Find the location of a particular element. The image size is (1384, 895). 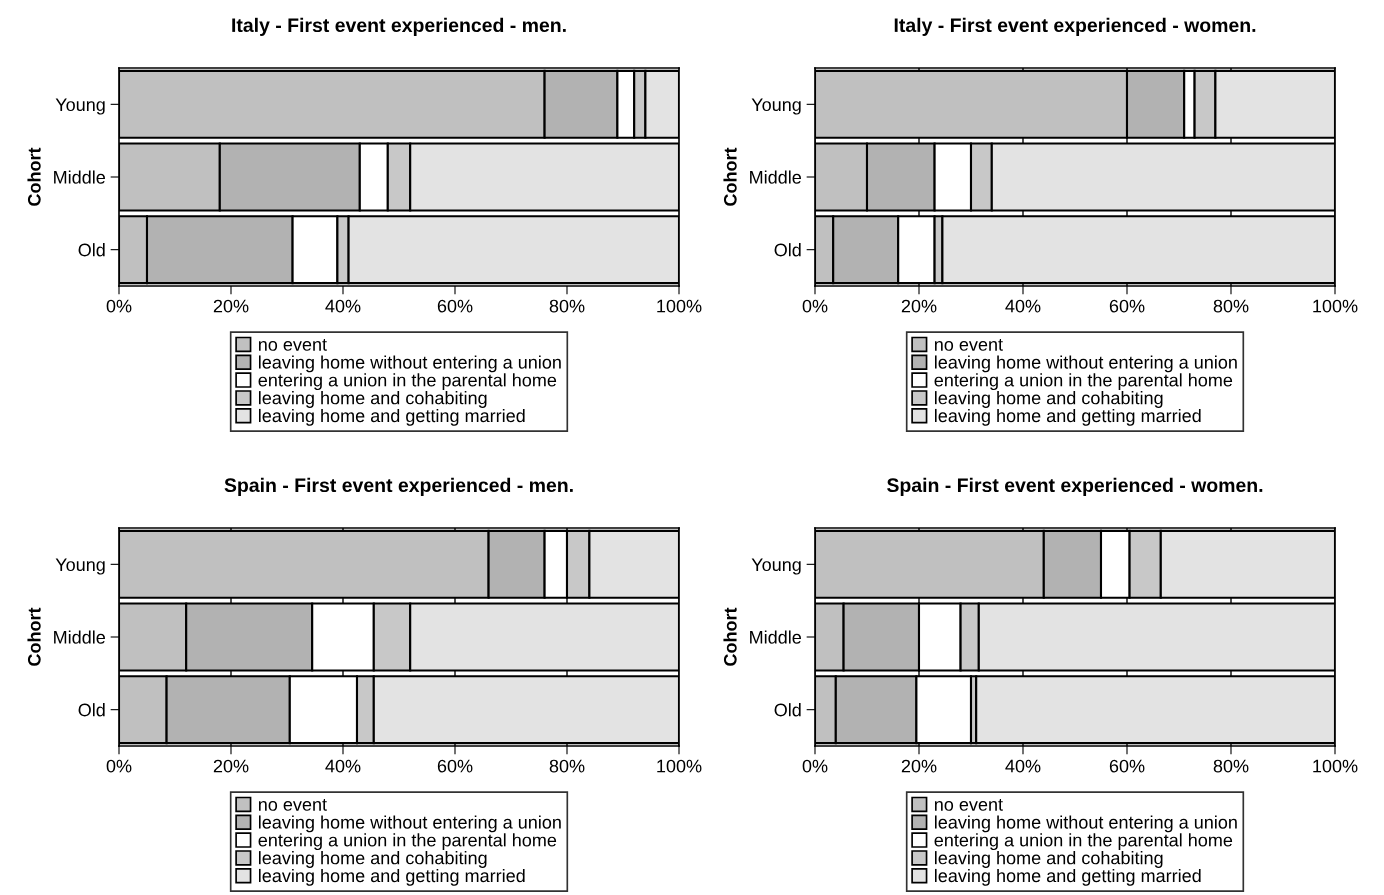

chart-title: Spain - First event experienced - women. is located at coordinates (1075, 486).